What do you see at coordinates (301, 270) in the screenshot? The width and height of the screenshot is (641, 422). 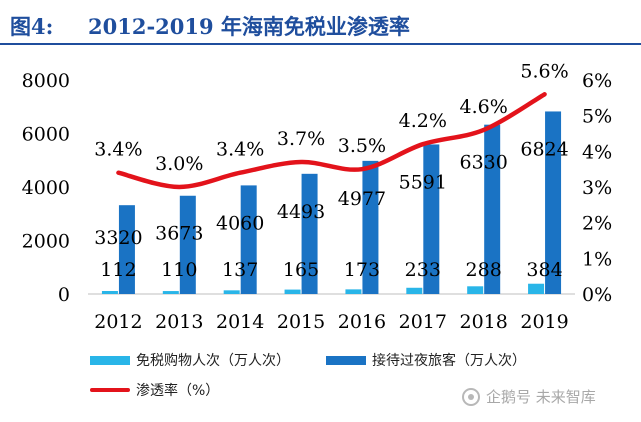 I see `data-label-series1: 165` at bounding box center [301, 270].